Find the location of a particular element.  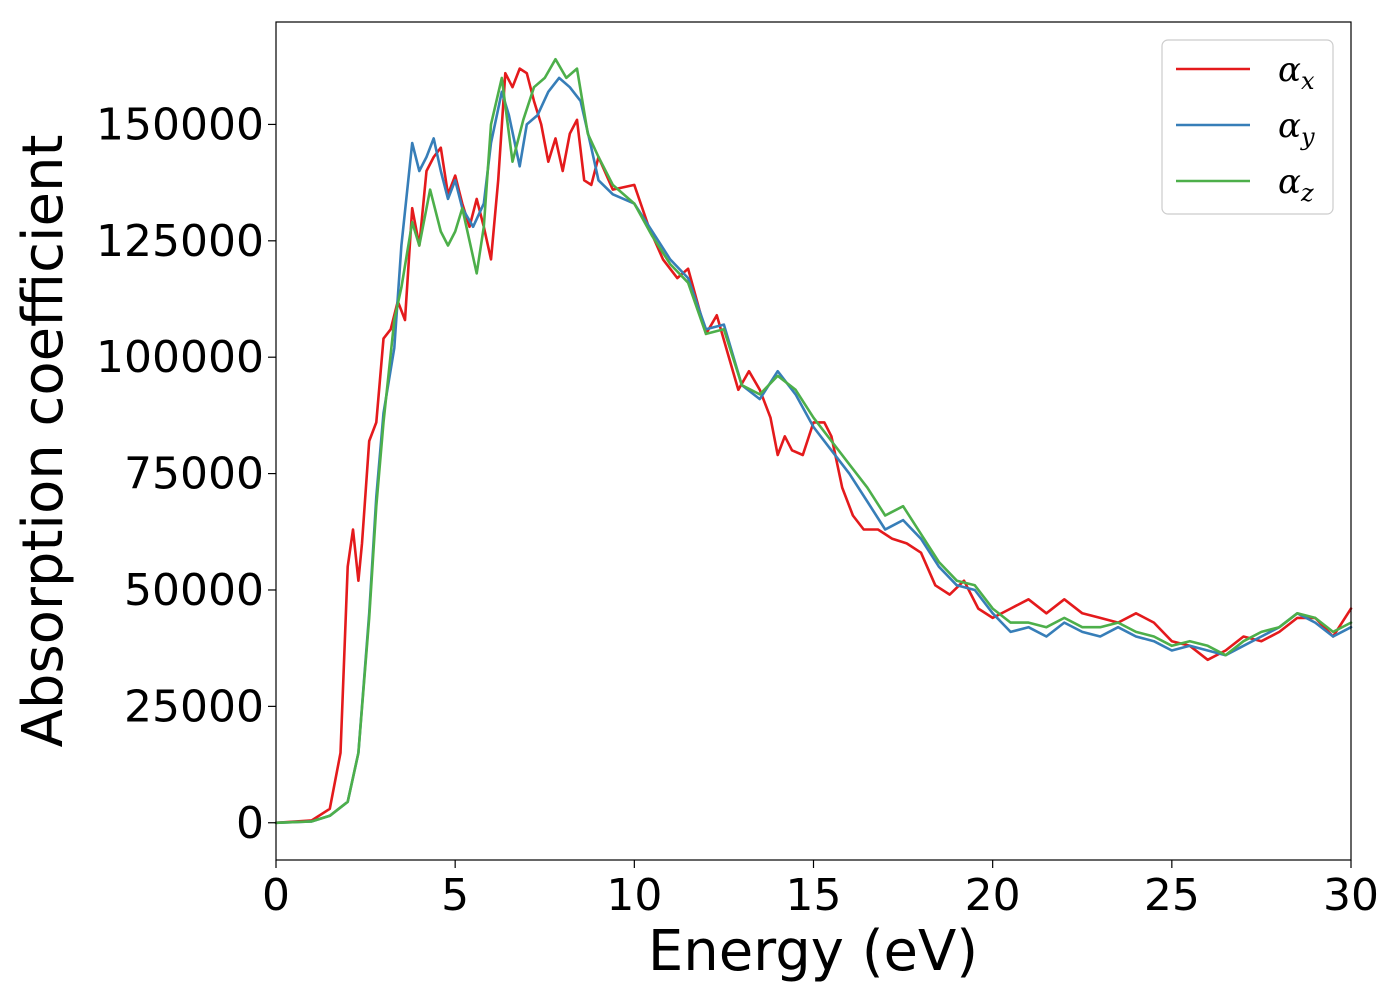

legend-box is located at coordinates (1247, 127).